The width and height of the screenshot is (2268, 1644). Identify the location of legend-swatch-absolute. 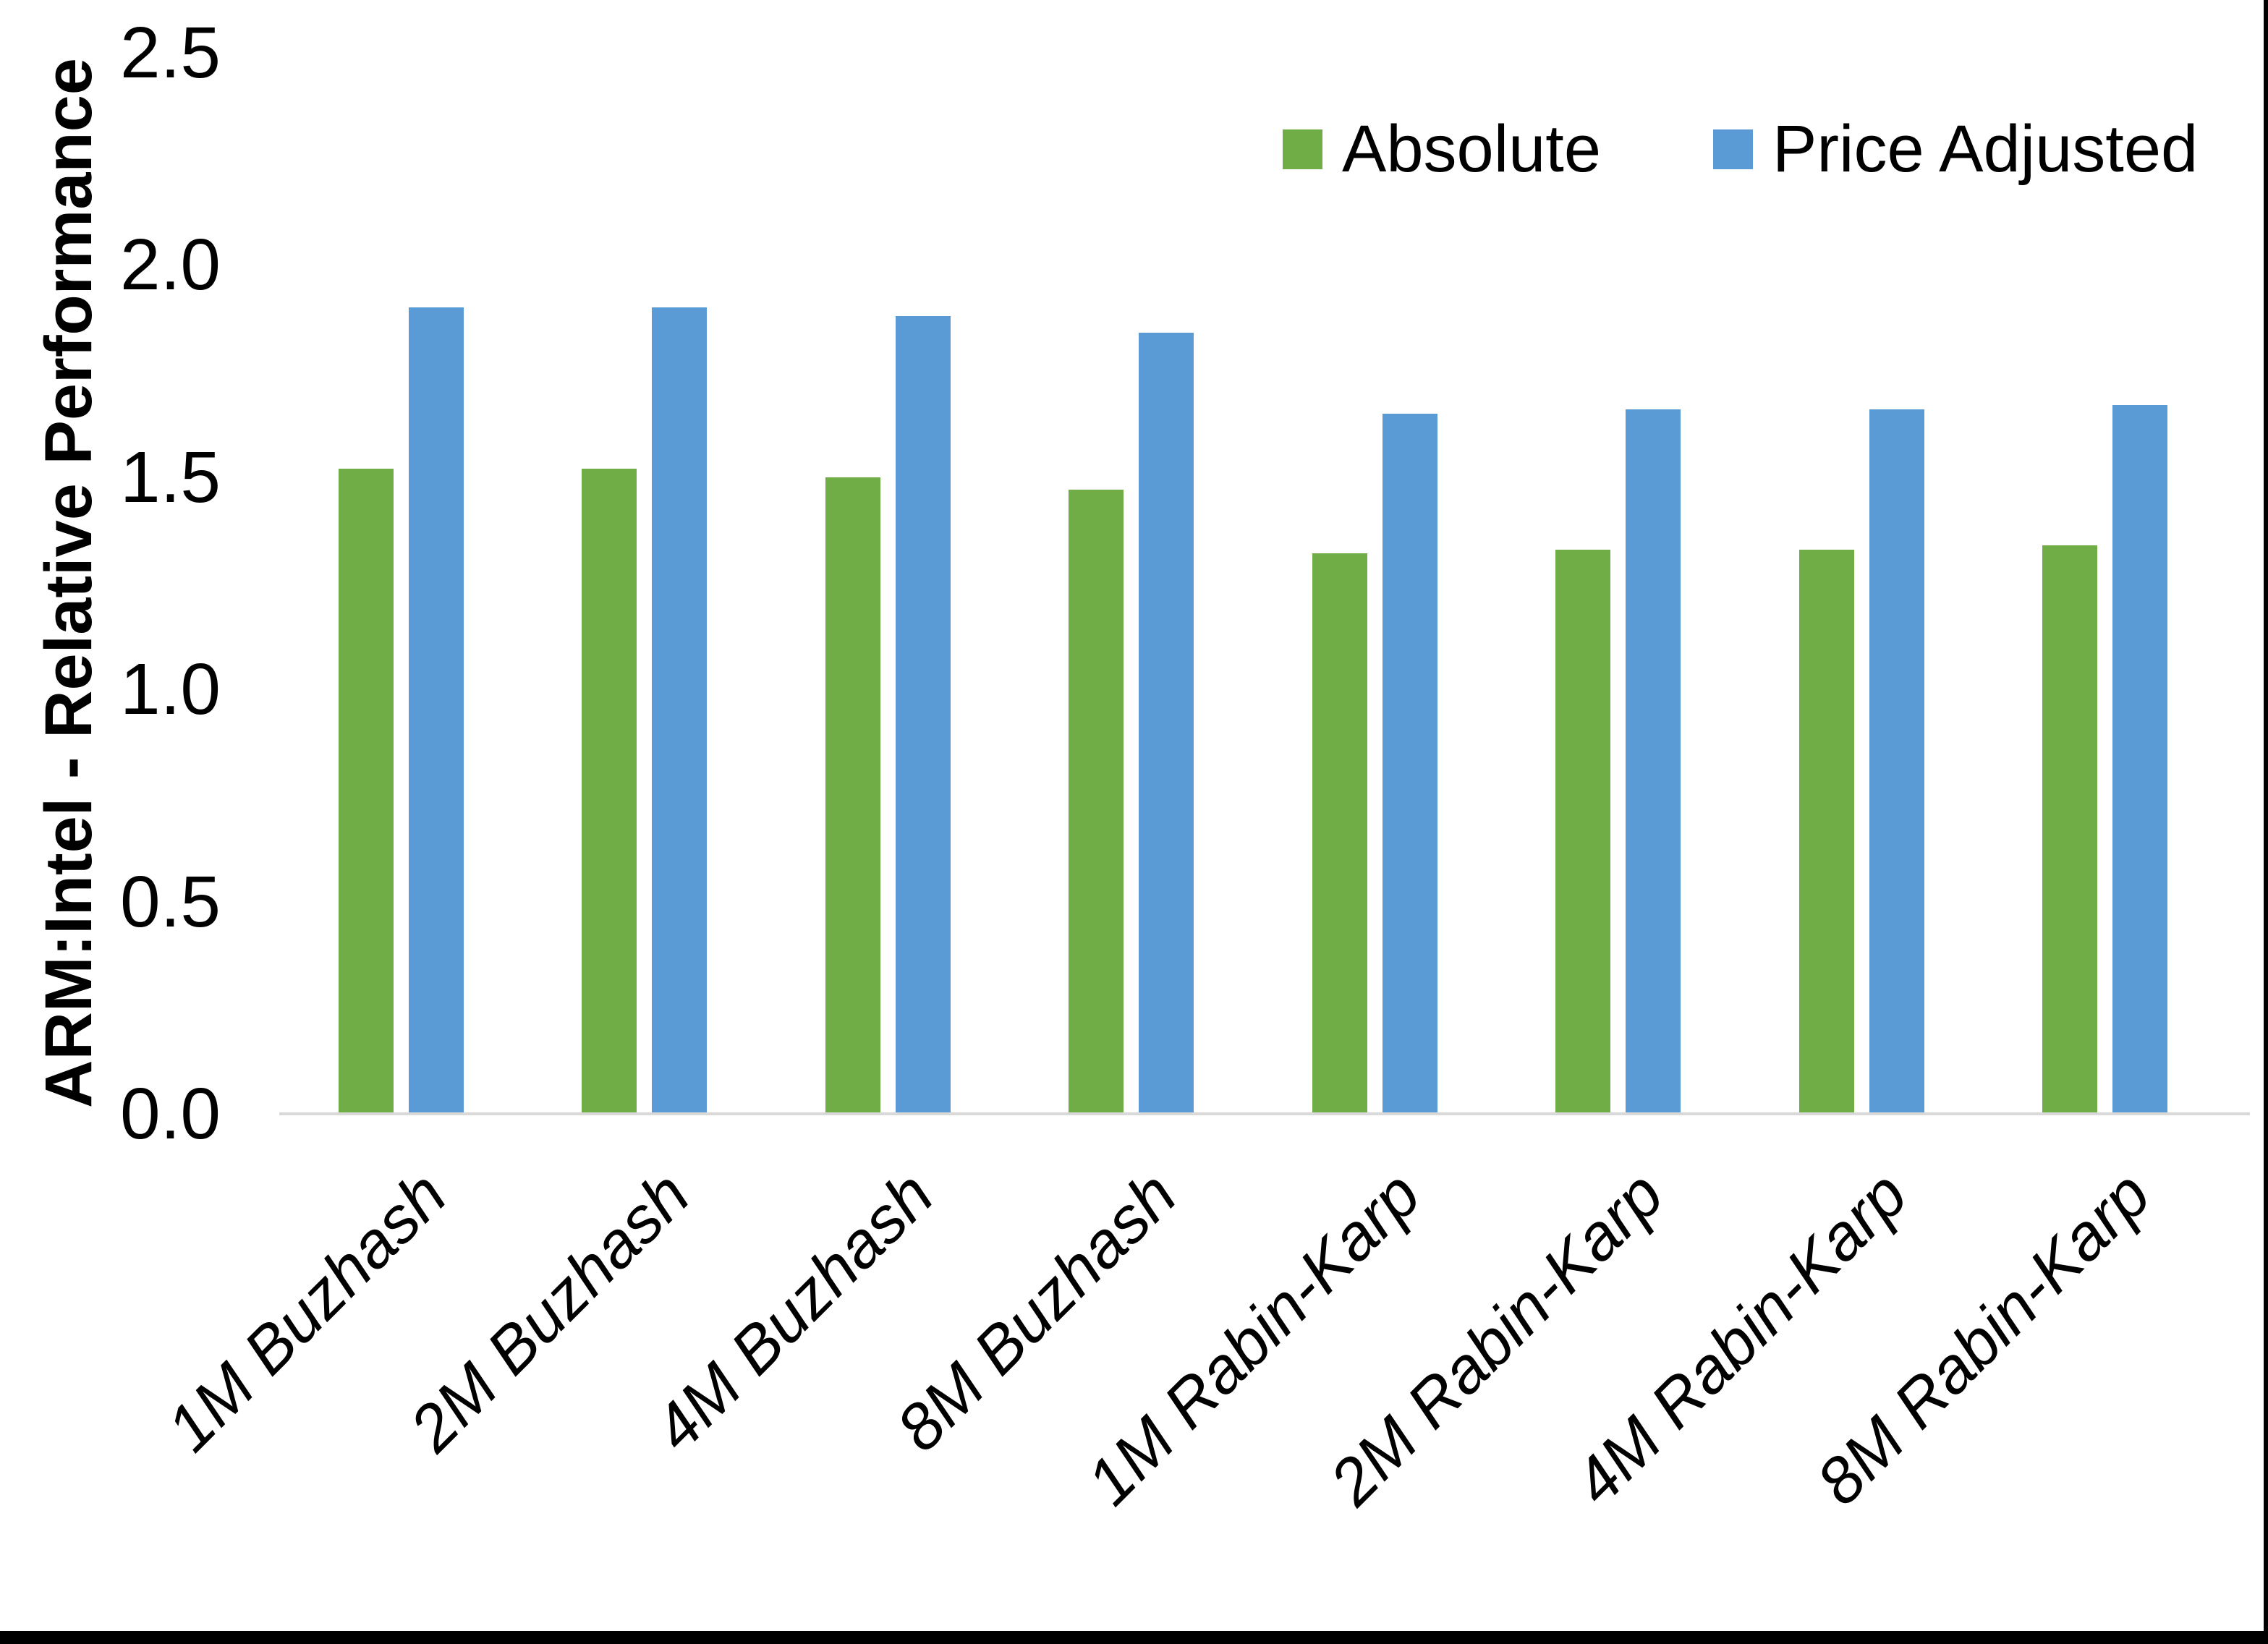
(1302, 149).